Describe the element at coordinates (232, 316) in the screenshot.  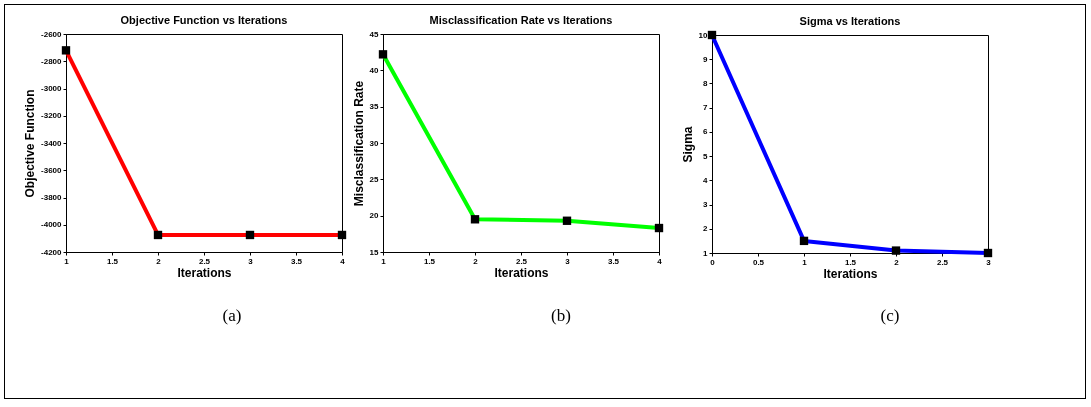
I see `text: (a)` at that location.